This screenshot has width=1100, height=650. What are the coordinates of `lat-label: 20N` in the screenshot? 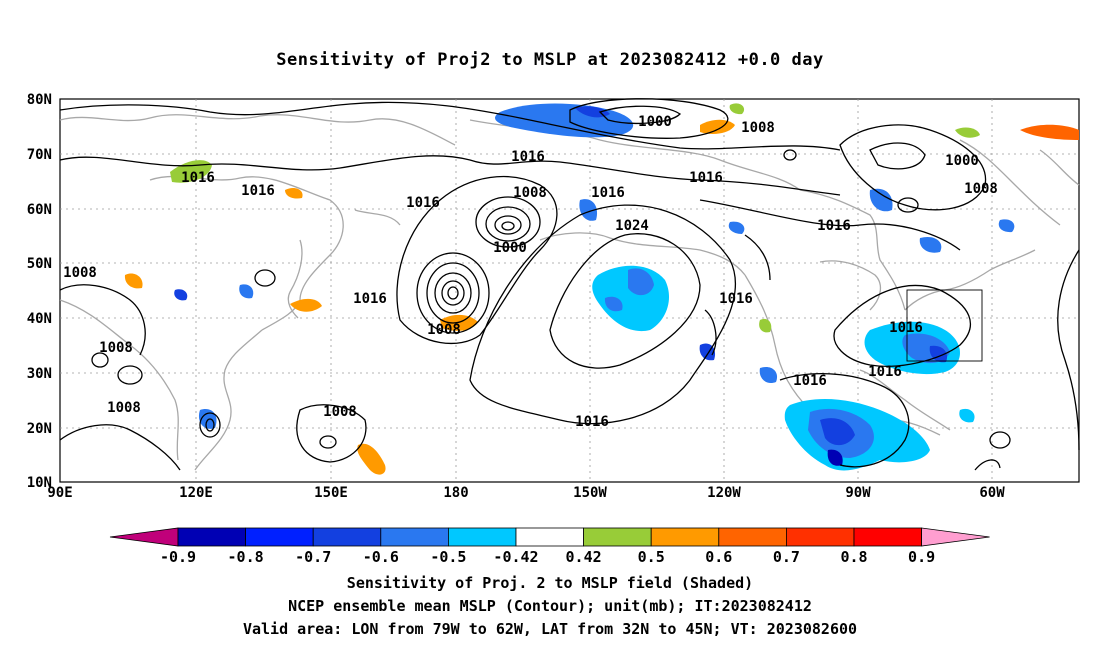 It's located at (39, 429).